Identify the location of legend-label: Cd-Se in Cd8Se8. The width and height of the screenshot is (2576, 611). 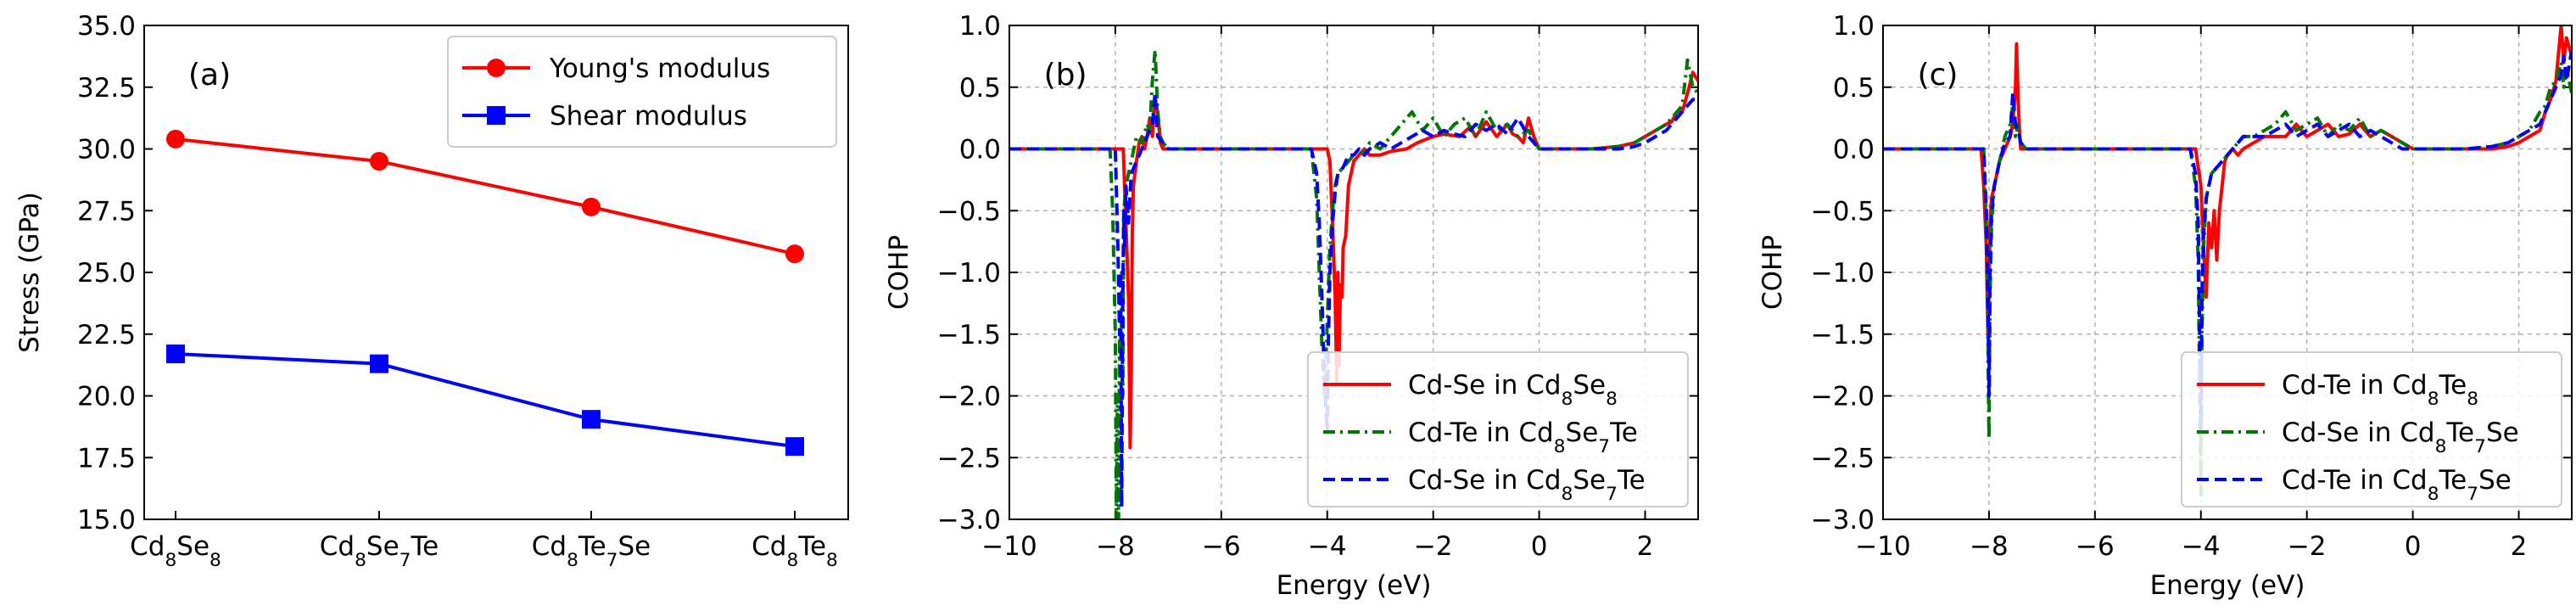
(1513, 390).